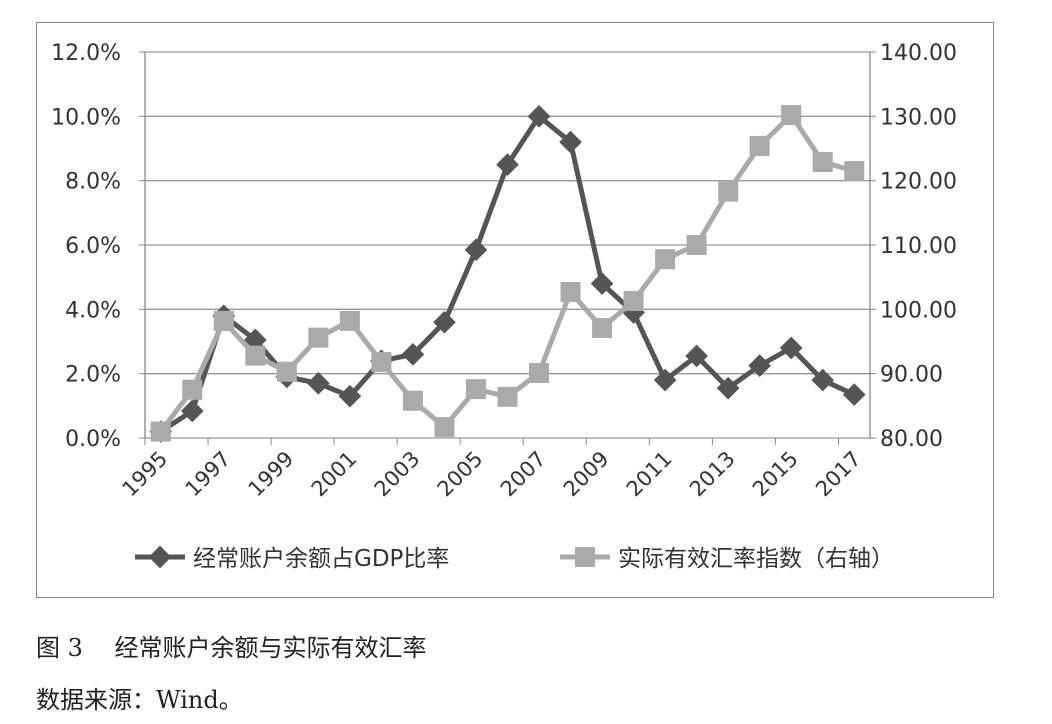 The width and height of the screenshot is (1052, 724). Describe the element at coordinates (775, 474) in the screenshot. I see `x-tick-label: 2015` at that location.